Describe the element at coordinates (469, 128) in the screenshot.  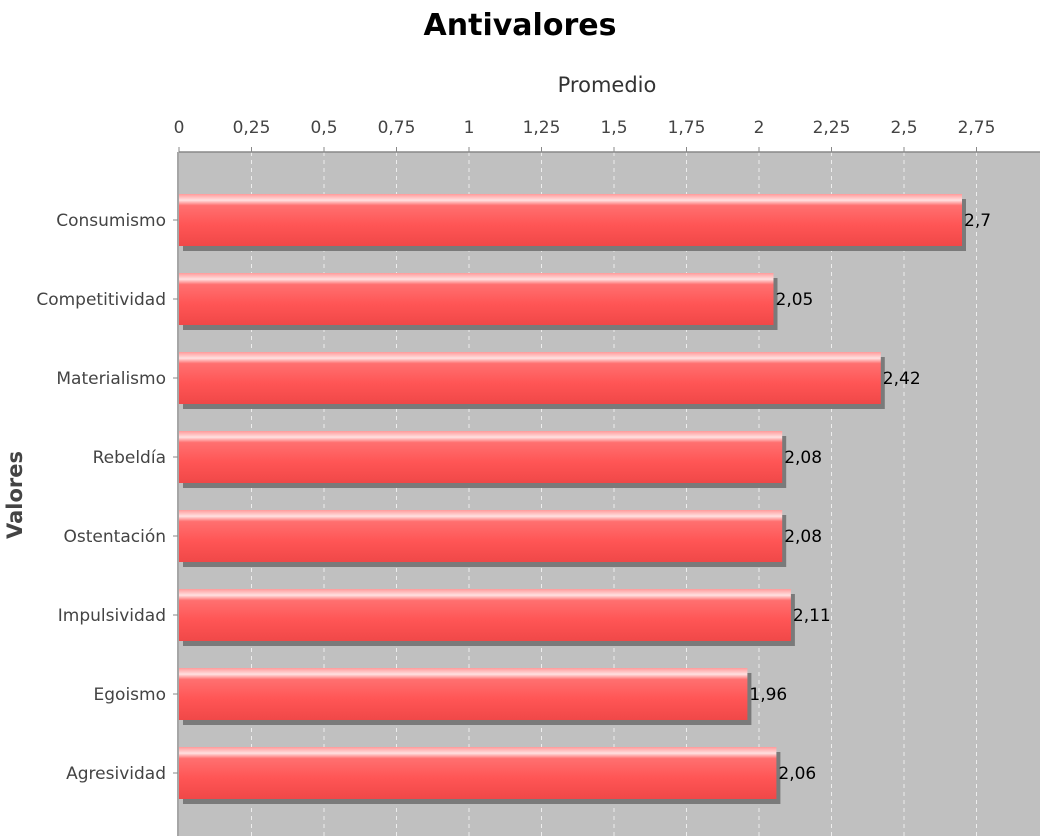
I see `tick-label: 1` at that location.